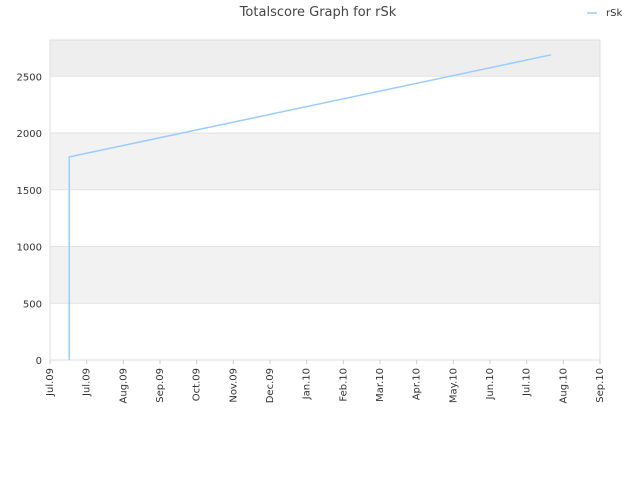 This screenshot has height=480, width=640. Describe the element at coordinates (563, 385) in the screenshot. I see `x-tick-label: Aug.10` at that location.